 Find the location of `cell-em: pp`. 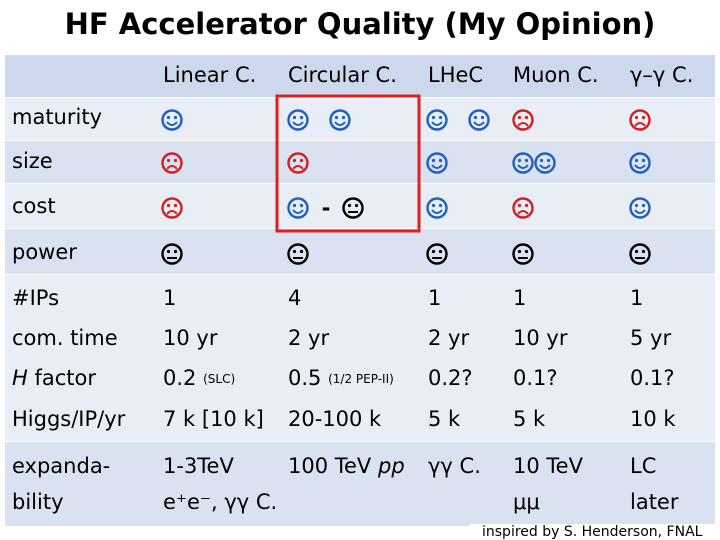

cell-em: pp is located at coordinates (391, 466).